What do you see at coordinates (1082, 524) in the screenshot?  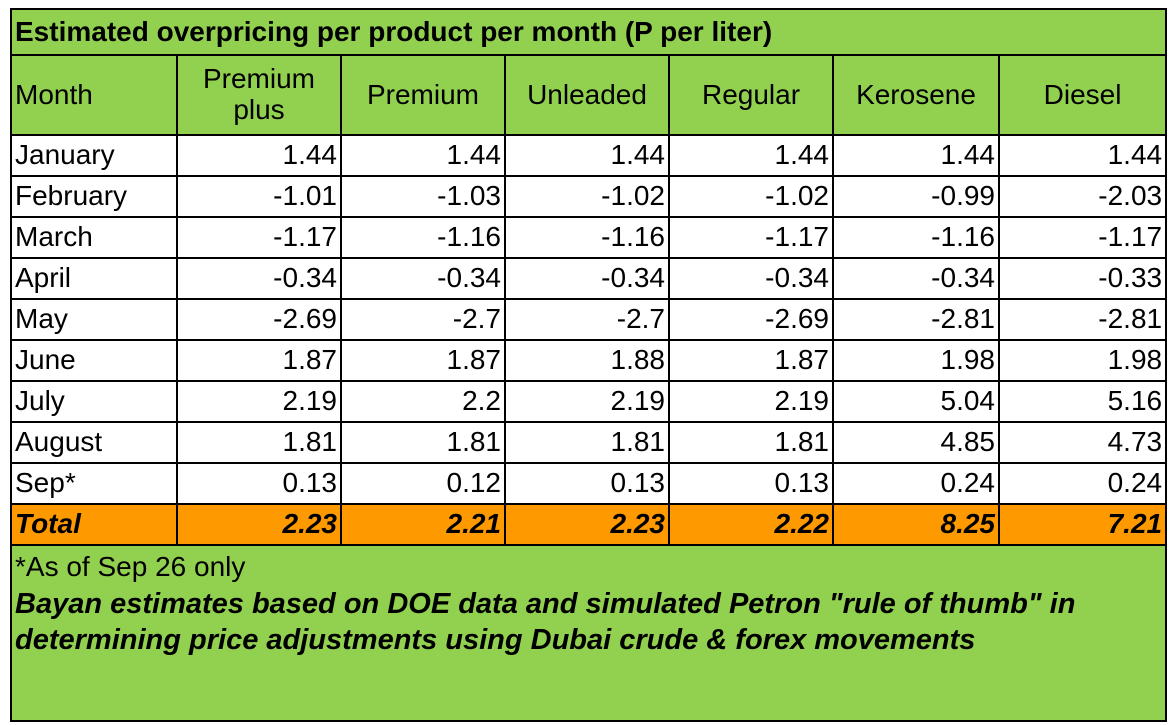 I see `total-value-cell: 7.21` at bounding box center [1082, 524].